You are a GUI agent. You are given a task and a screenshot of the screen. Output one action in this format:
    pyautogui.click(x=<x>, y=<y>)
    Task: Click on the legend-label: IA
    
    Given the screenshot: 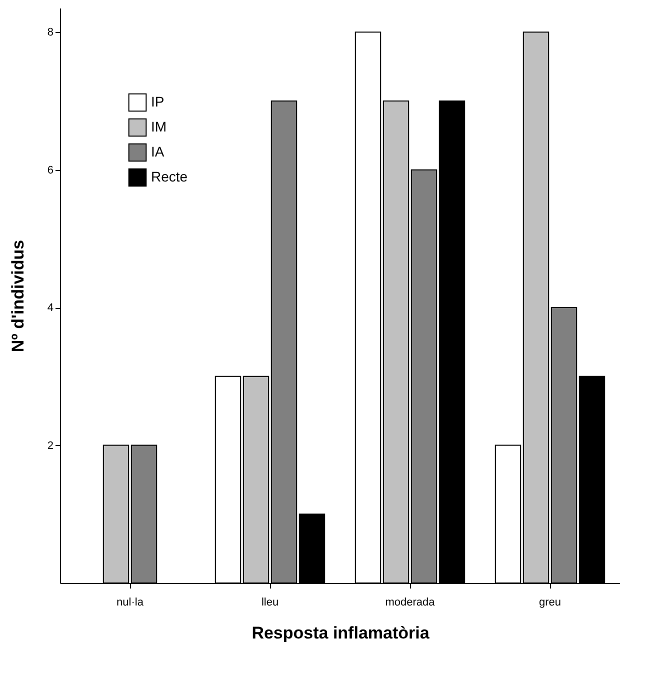 What is the action you would take?
    pyautogui.click(x=158, y=152)
    